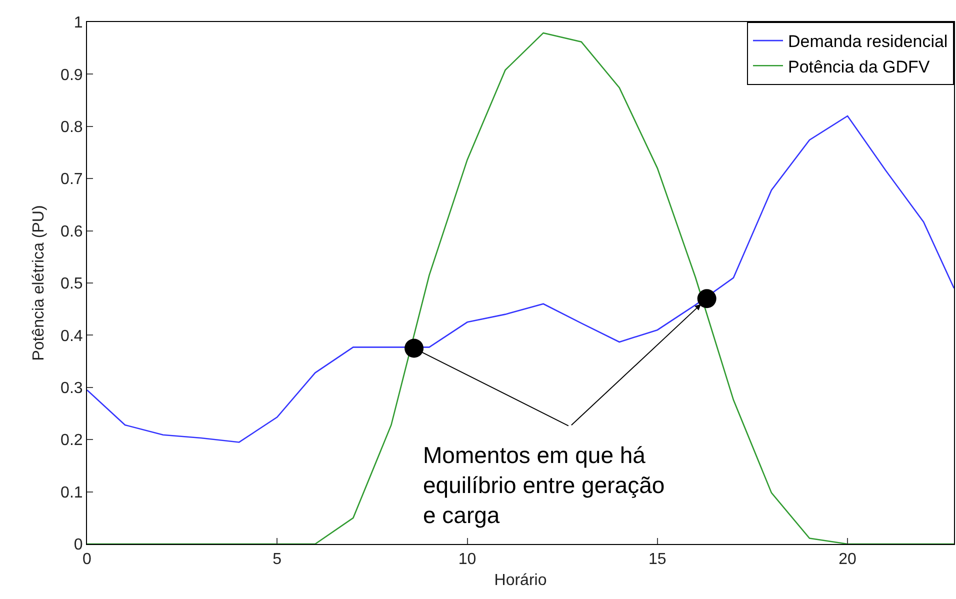  What do you see at coordinates (859, 66) in the screenshot?
I see `legend-label: Potência da GDFV` at bounding box center [859, 66].